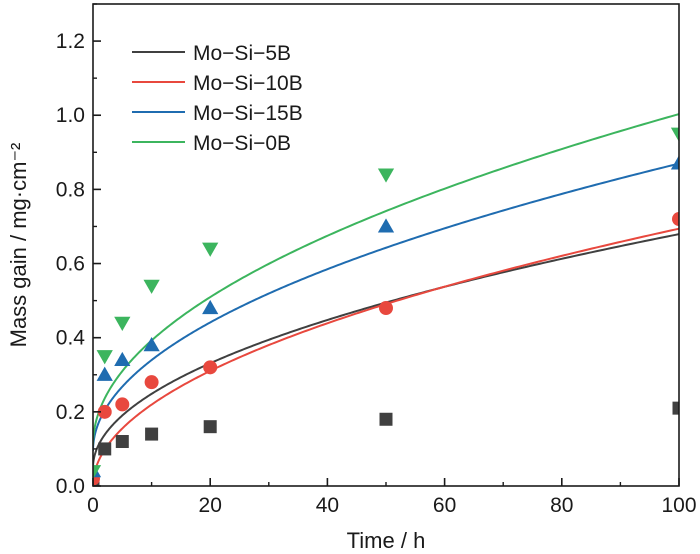 The width and height of the screenshot is (700, 554). Describe the element at coordinates (70, 41) in the screenshot. I see `y-tick-label-6: 1.2` at that location.